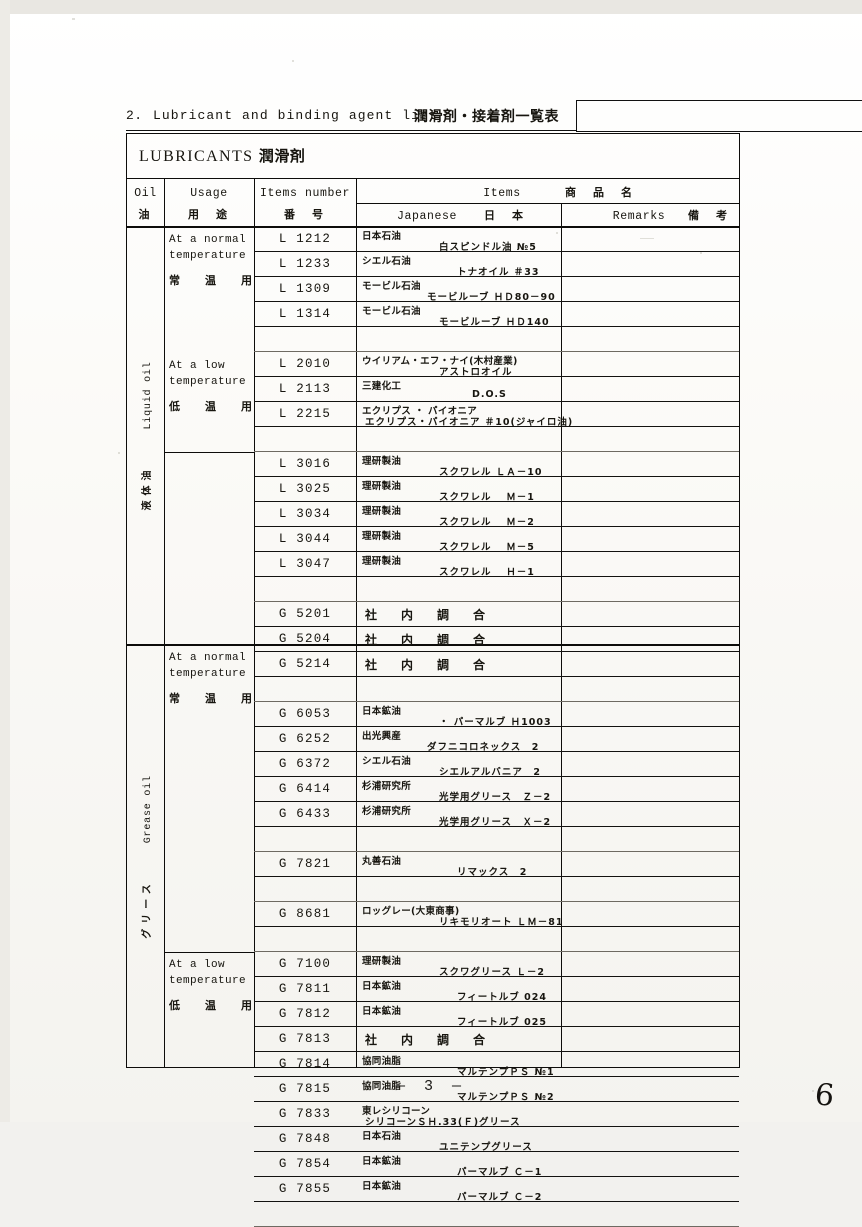 This screenshot has width=862, height=1227. I want to click on banner-label-en: LUBRICANTS, so click(196, 156).